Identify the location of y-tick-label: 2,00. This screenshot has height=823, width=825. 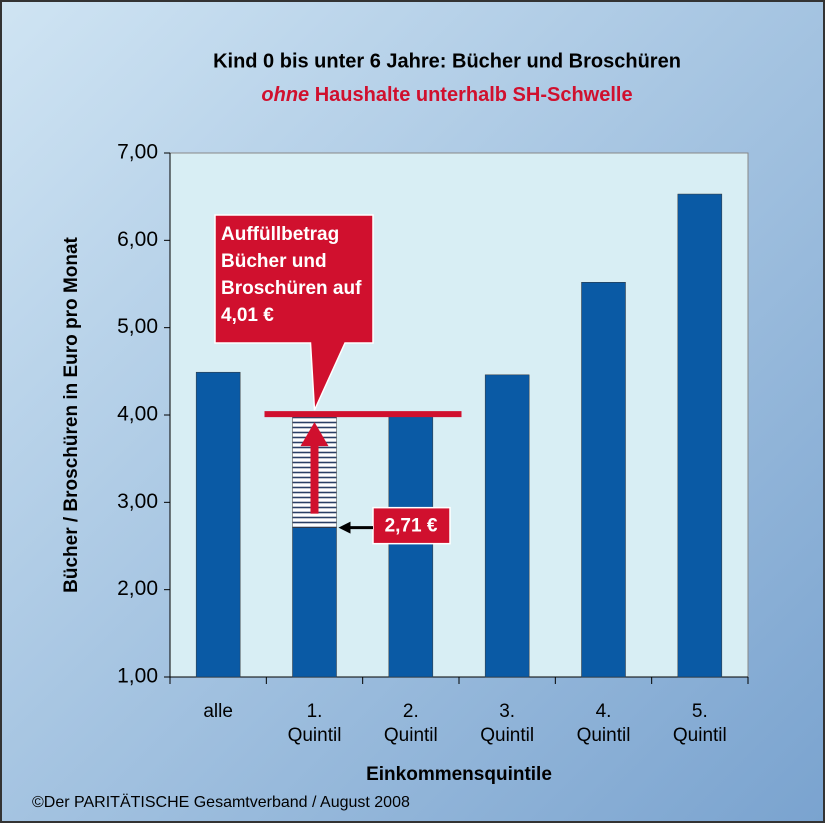
(137, 588).